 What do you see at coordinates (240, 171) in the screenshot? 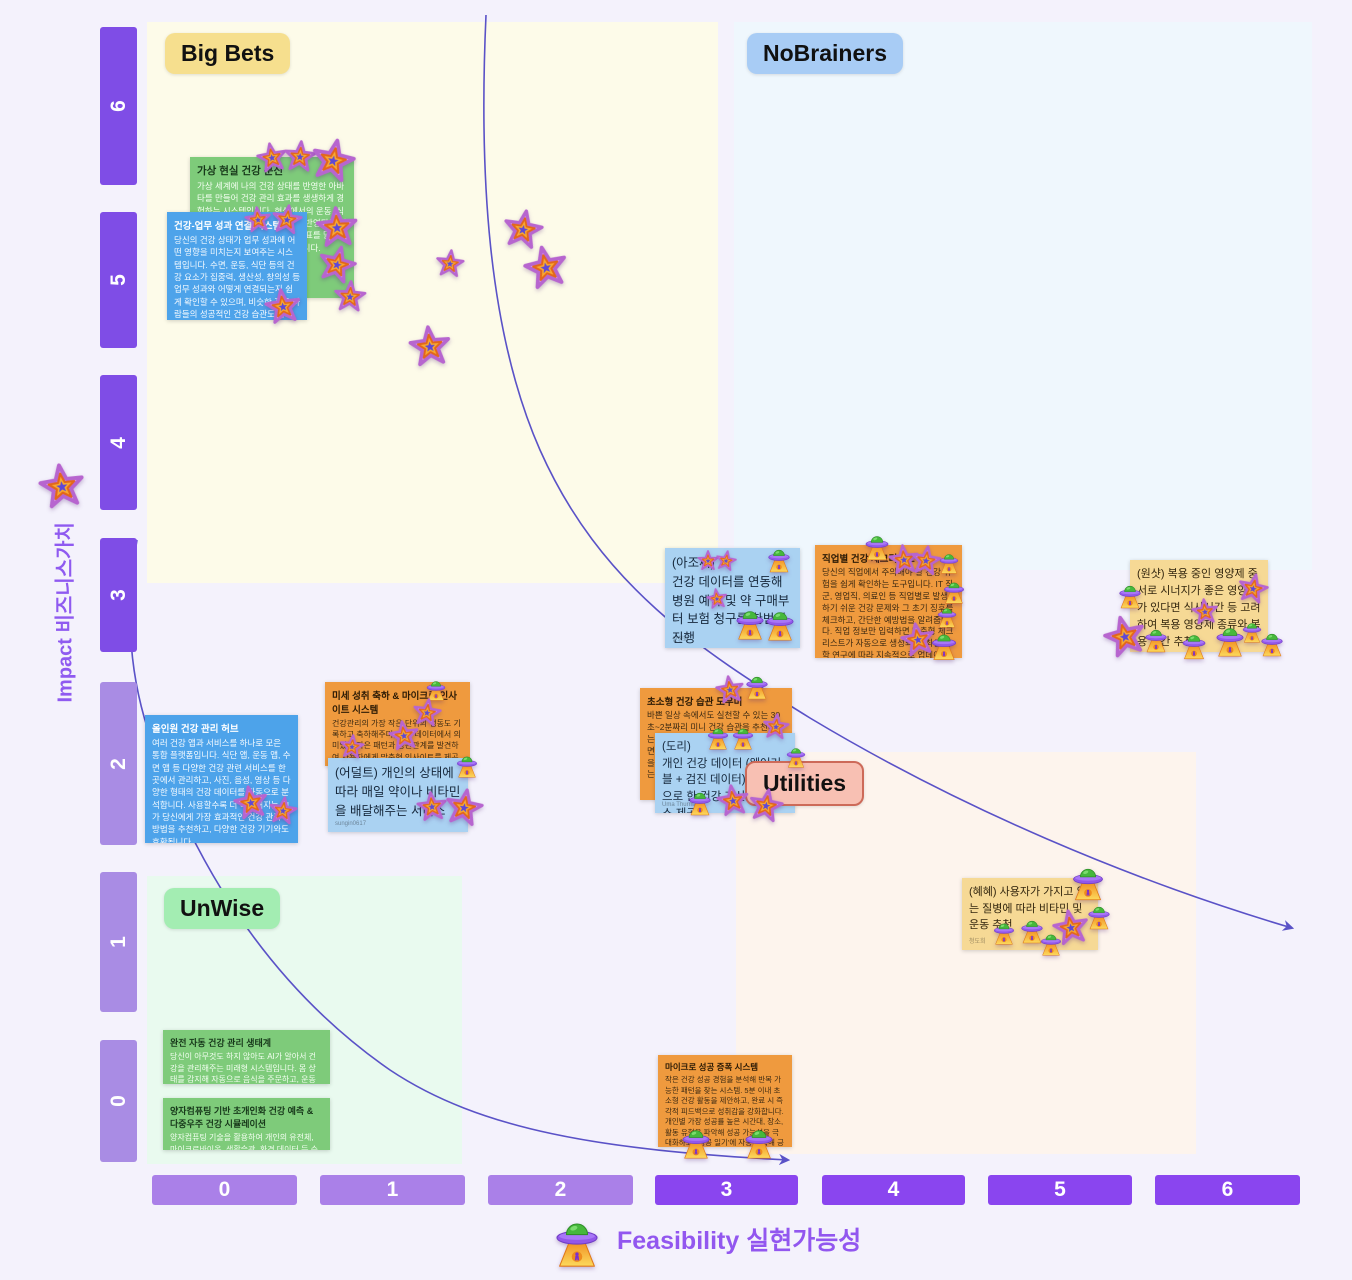
I see `note-title: 가상 현실 건강 분신` at bounding box center [240, 171].